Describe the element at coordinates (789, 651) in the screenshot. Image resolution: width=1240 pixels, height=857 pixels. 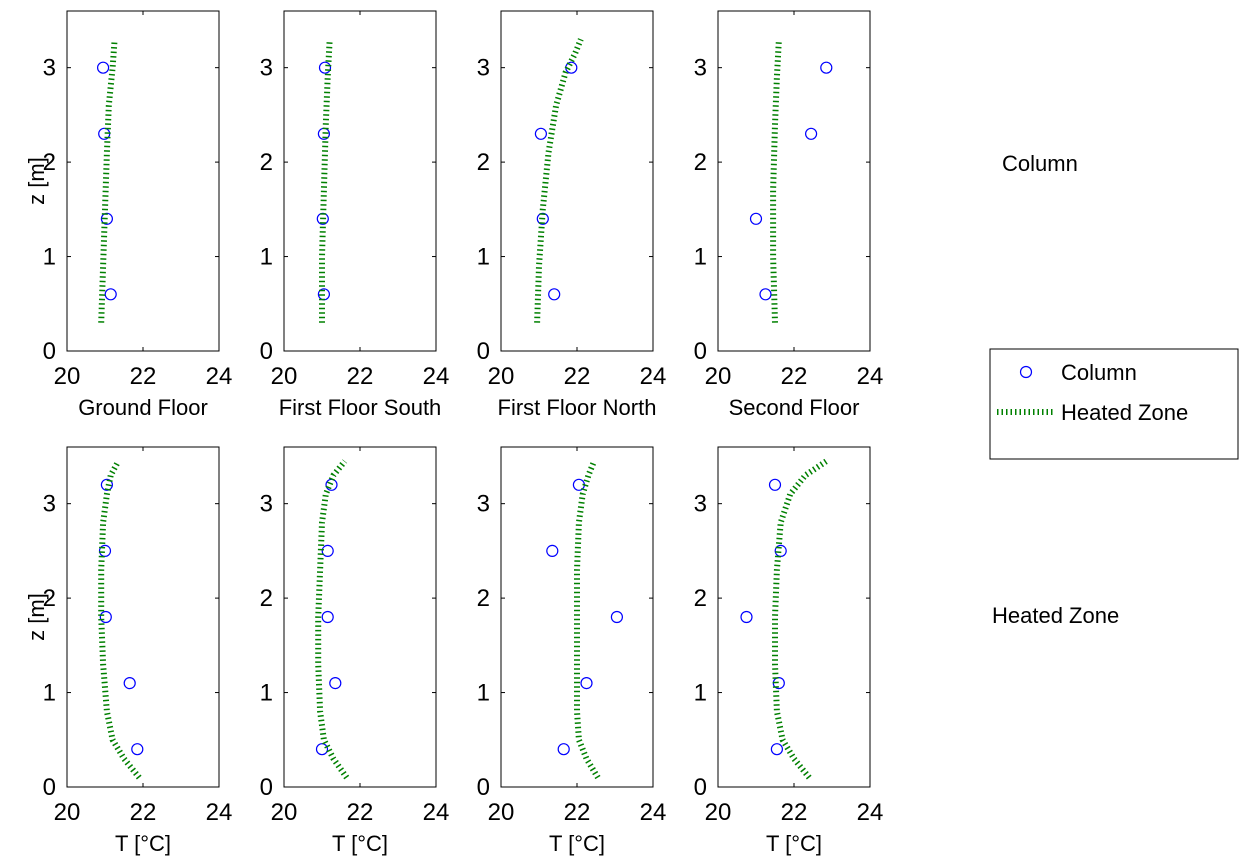
I see `chart-panel-8: 20 22 24 0 1 2 3 T [°C]` at that location.